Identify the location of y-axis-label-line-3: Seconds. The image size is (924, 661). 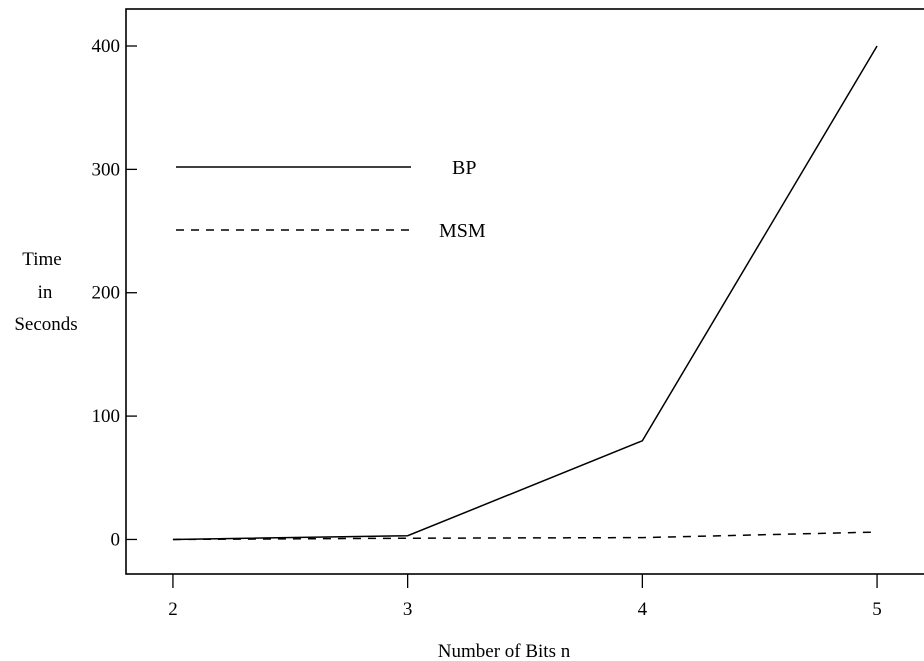
(45, 324).